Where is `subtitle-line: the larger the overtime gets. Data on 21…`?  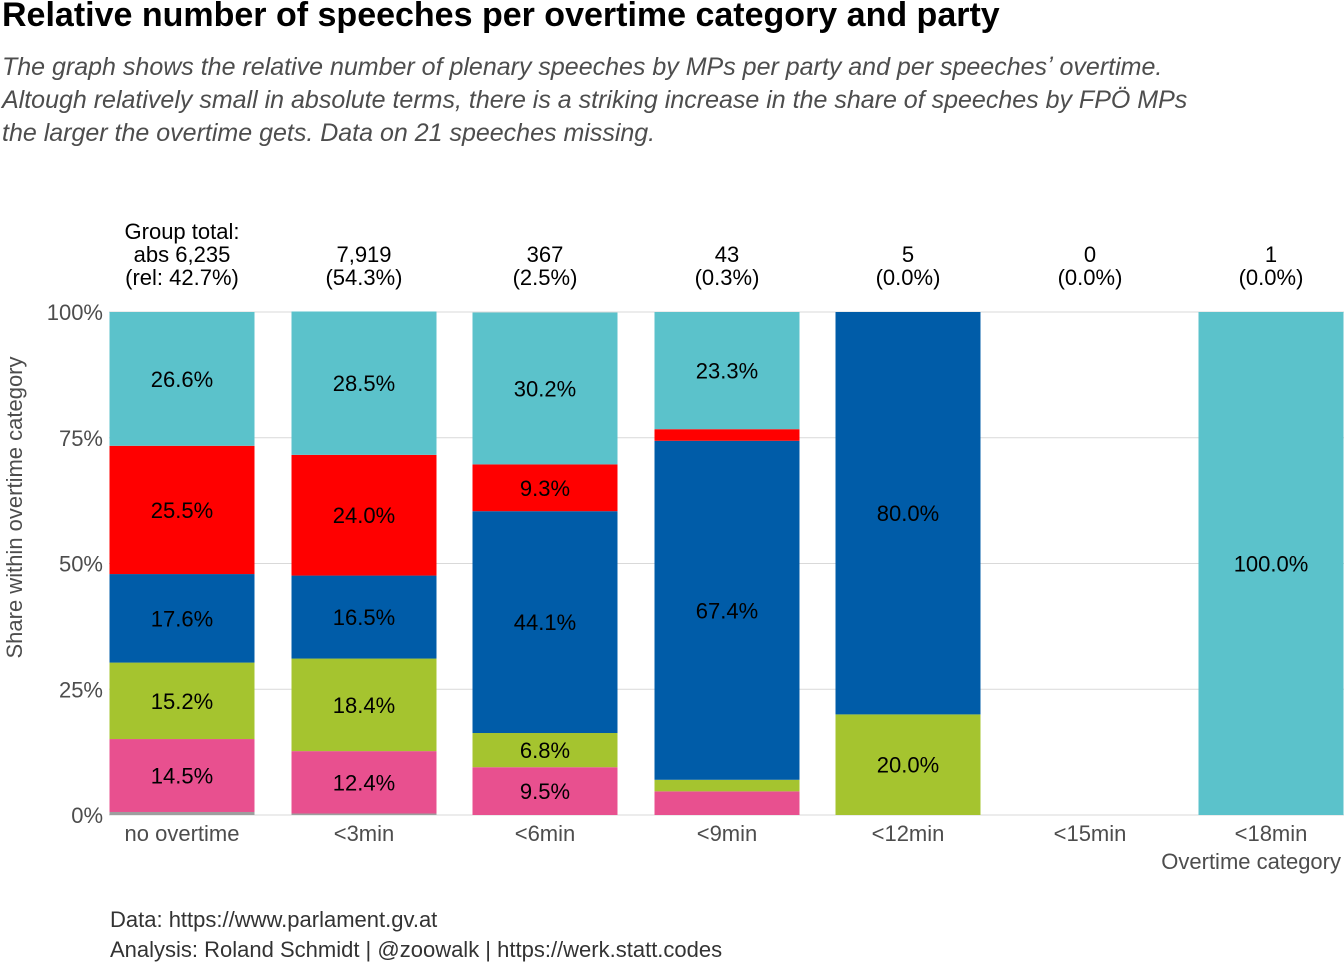 subtitle-line: the larger the overtime gets. Data on 21… is located at coordinates (329, 133).